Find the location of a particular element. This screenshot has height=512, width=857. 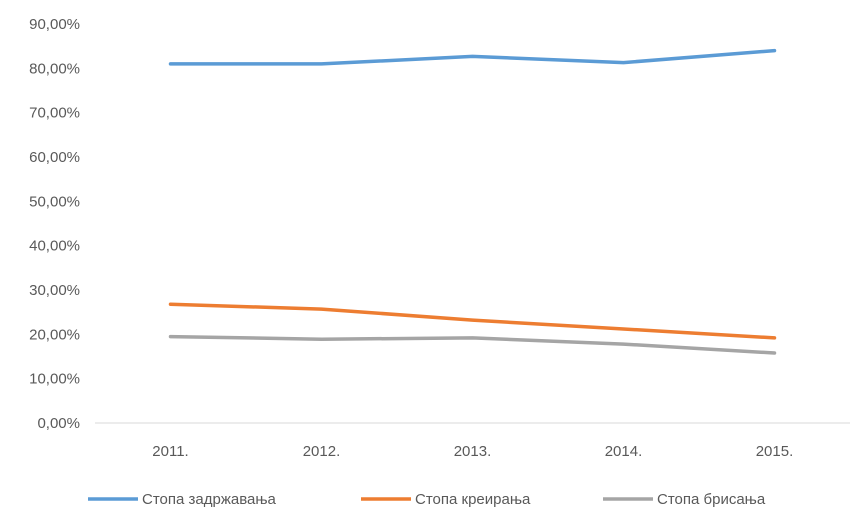

x-tick-label: 2011. is located at coordinates (170, 451).